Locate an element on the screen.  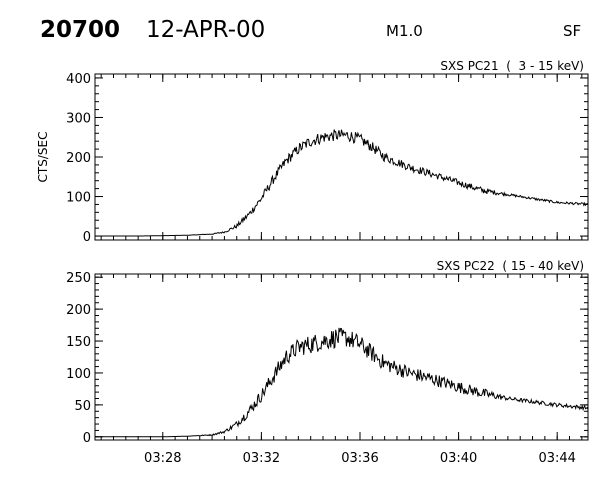
x-tick-label: 03:40 is located at coordinates (458, 458).